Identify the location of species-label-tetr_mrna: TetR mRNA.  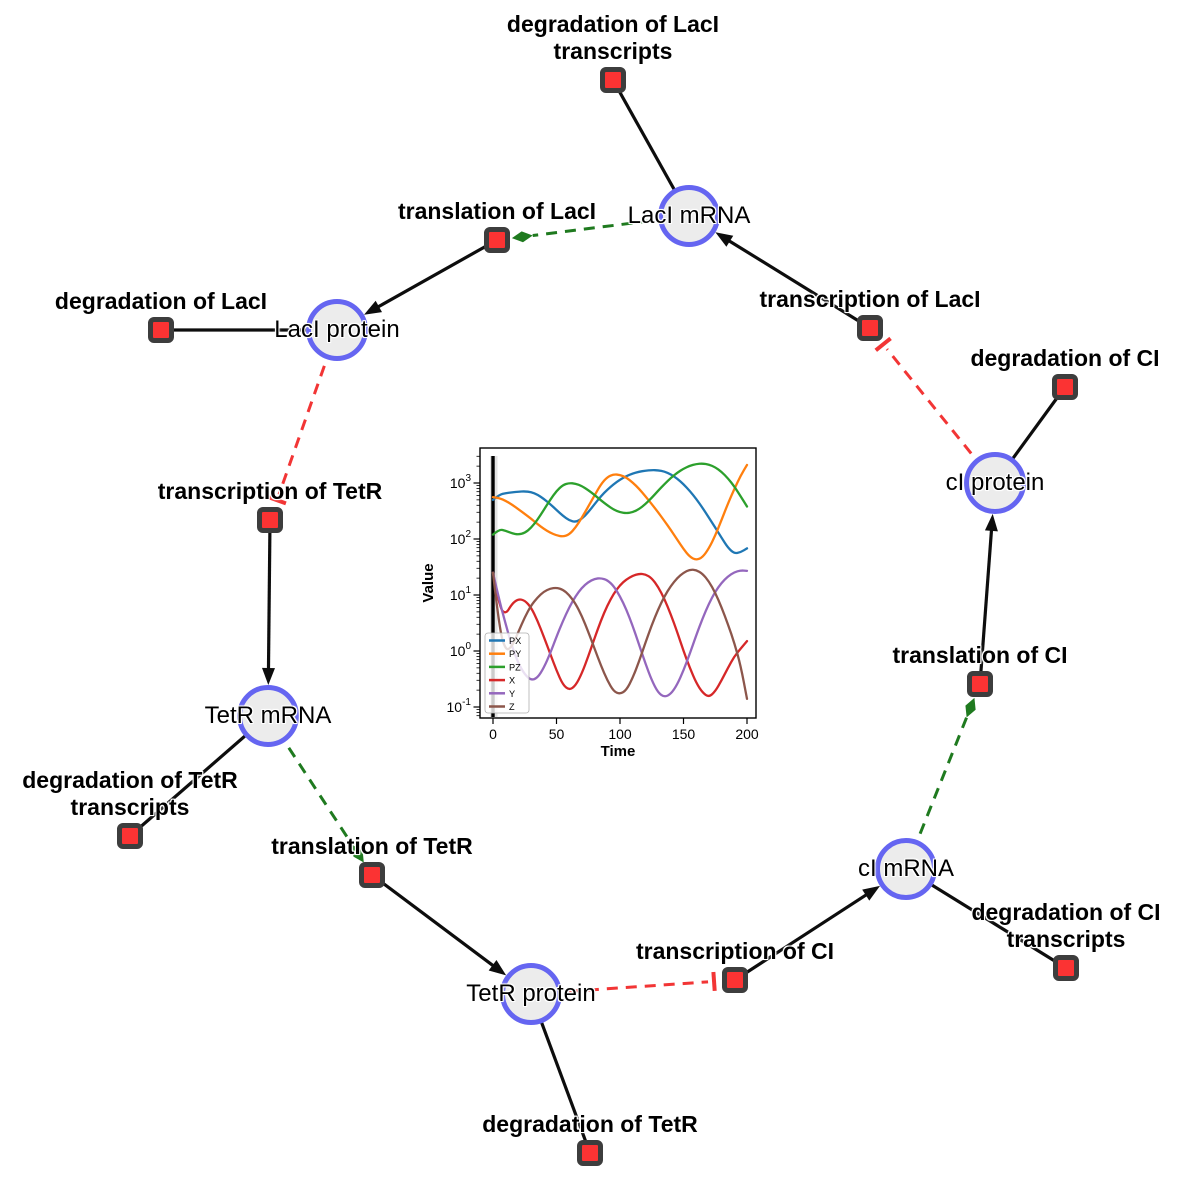
(268, 715).